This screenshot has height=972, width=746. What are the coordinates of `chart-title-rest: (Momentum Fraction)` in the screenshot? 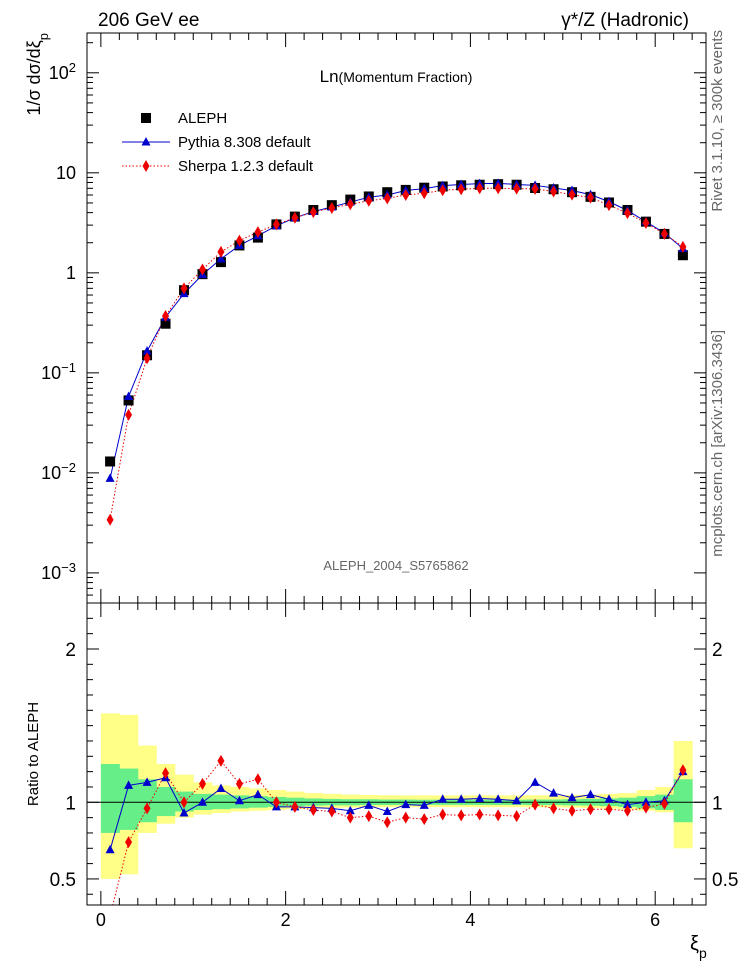 It's located at (406, 77).